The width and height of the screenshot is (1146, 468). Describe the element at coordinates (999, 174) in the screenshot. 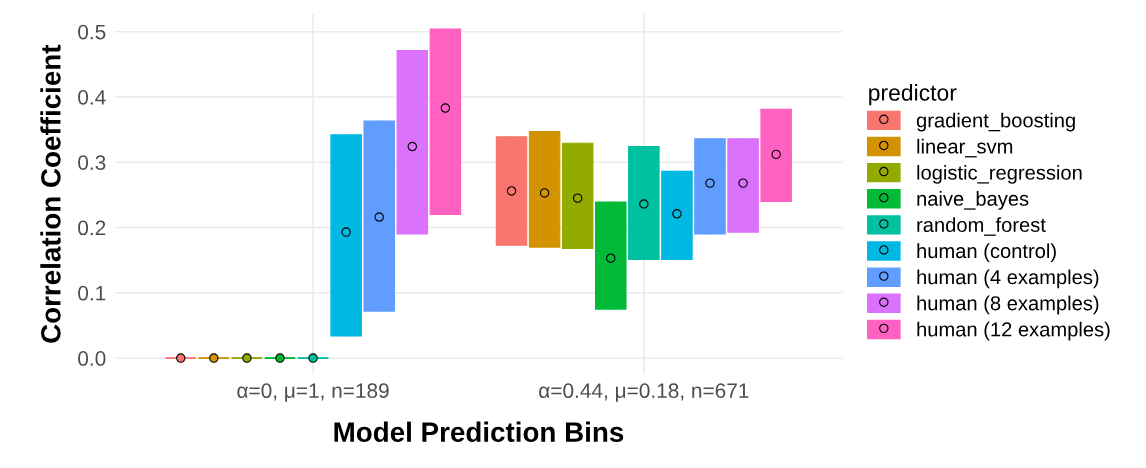

I see `legend-label: logistic_regression` at that location.